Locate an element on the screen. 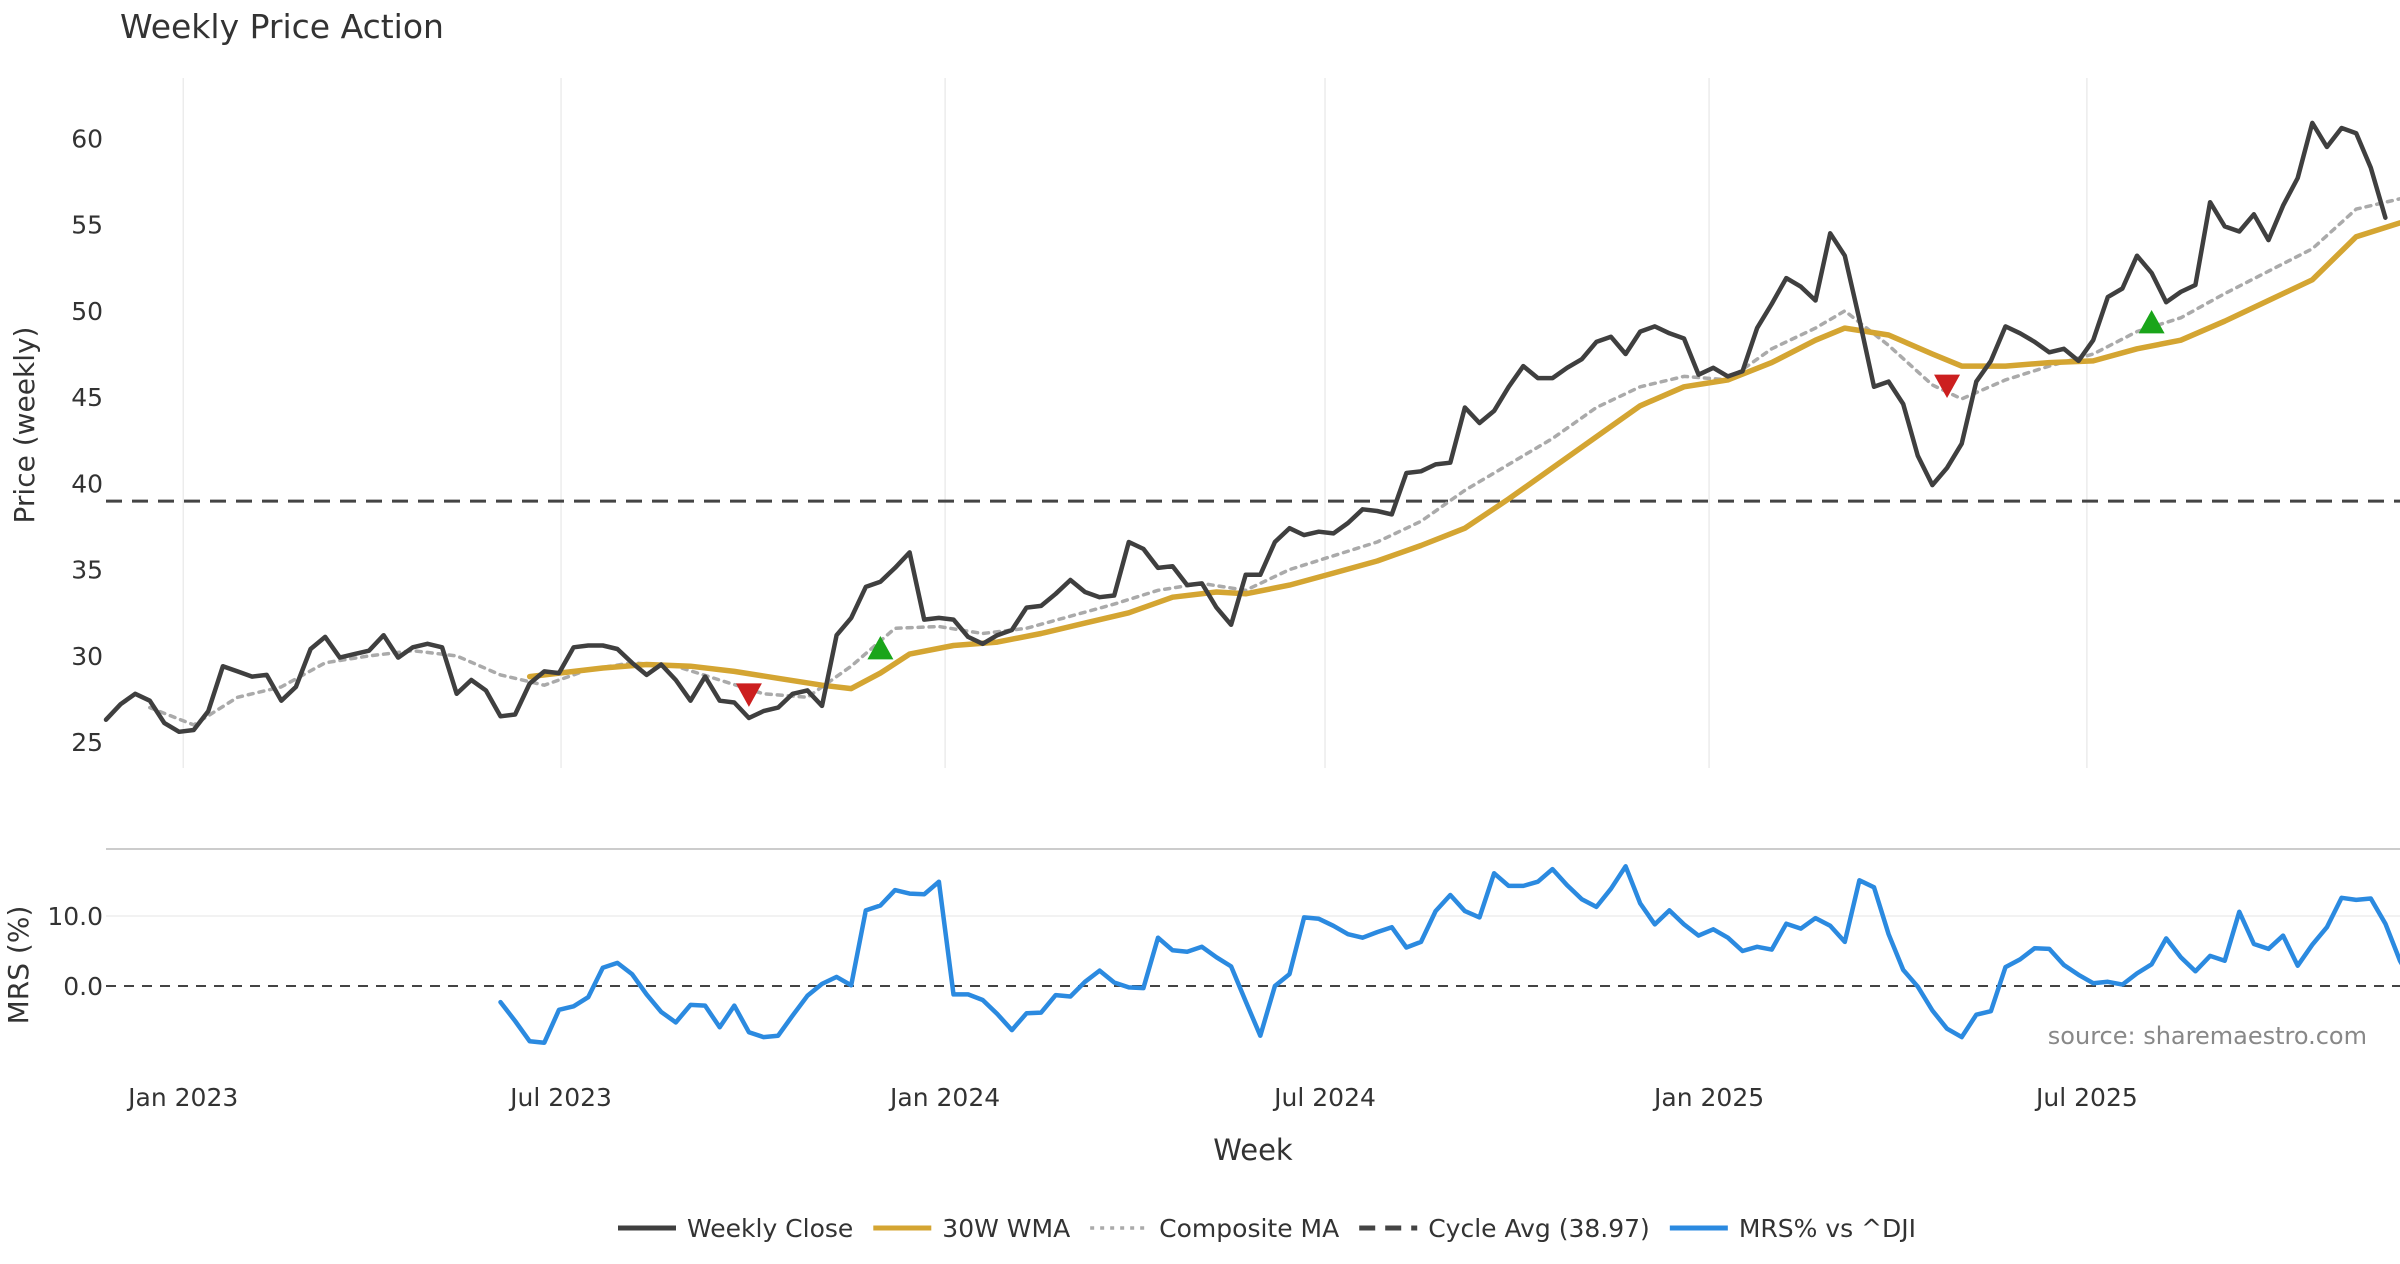 This screenshot has width=2400, height=1264. x-tick-label: Jul 2023 is located at coordinates (560, 1097).